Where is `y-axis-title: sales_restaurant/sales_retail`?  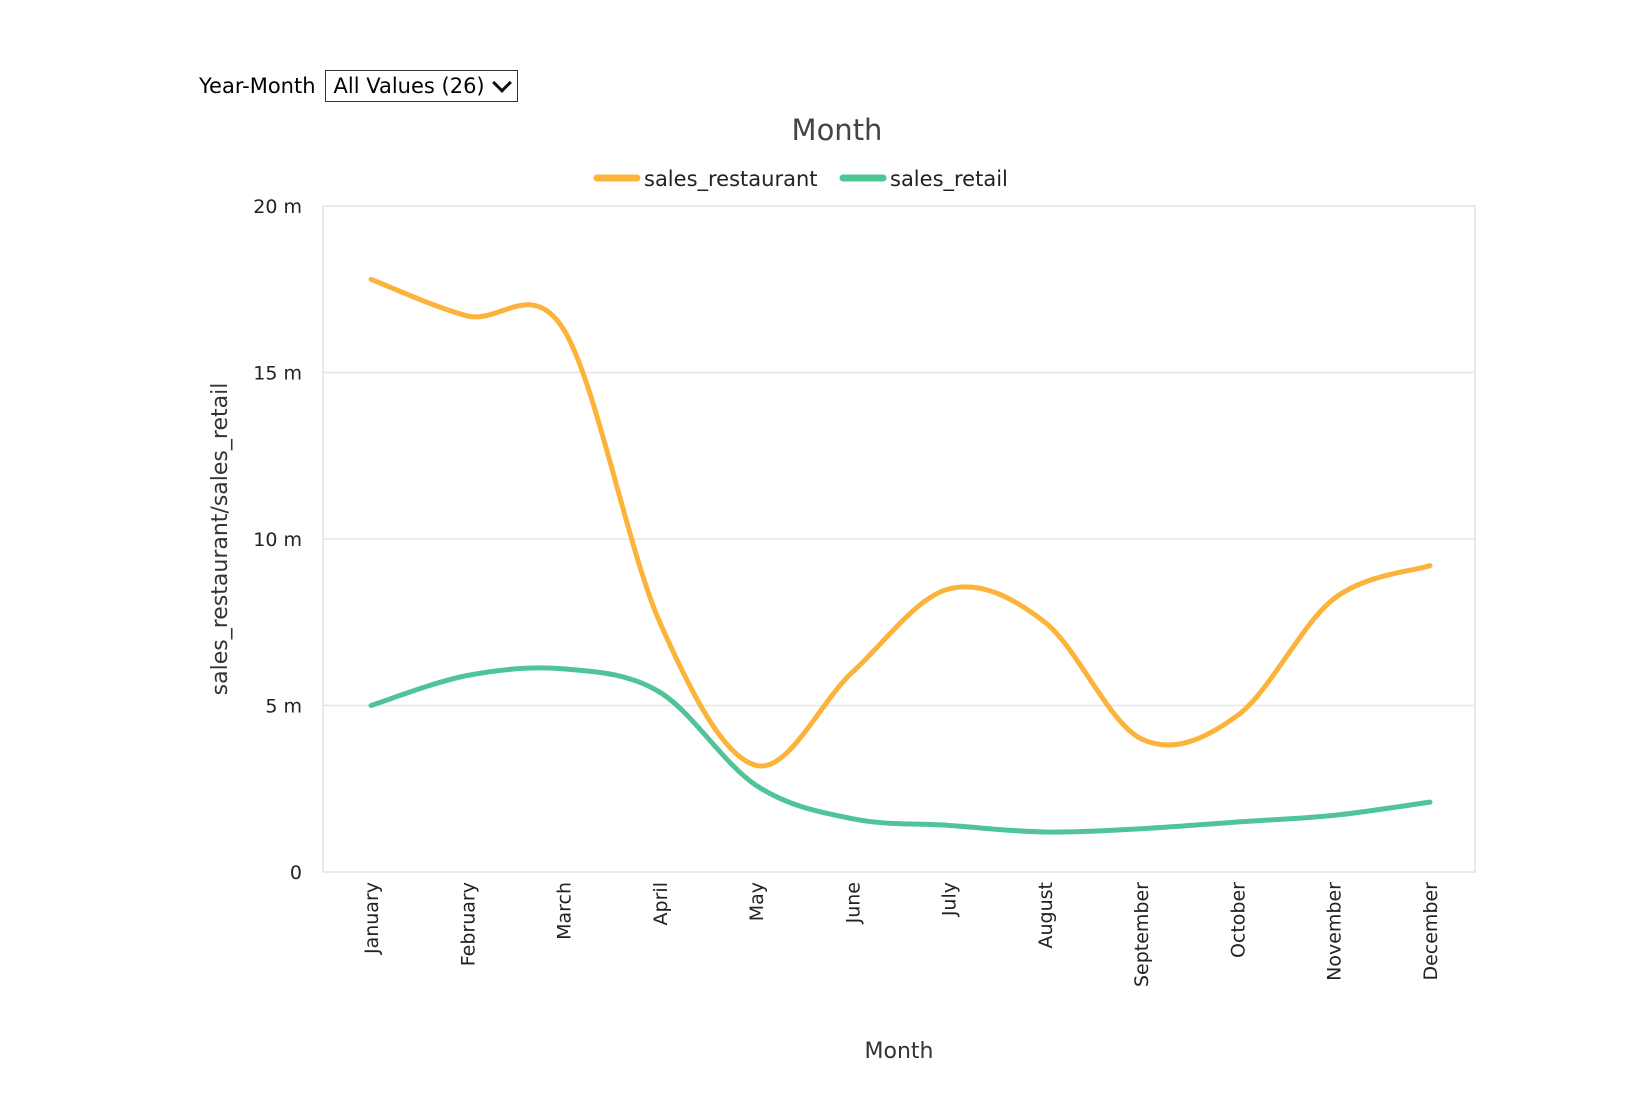
y-axis-title: sales_restaurant/sales_retail is located at coordinates (220, 539).